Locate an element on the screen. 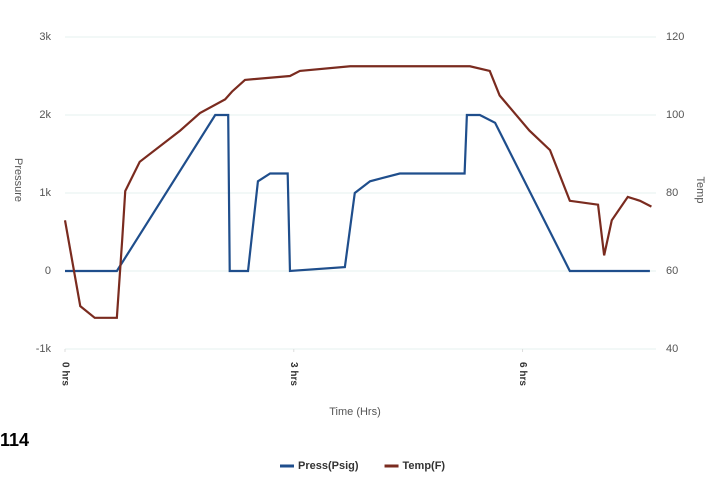 This screenshot has width=712, height=479. x-tick-label: 6 hrs is located at coordinates (522, 374).